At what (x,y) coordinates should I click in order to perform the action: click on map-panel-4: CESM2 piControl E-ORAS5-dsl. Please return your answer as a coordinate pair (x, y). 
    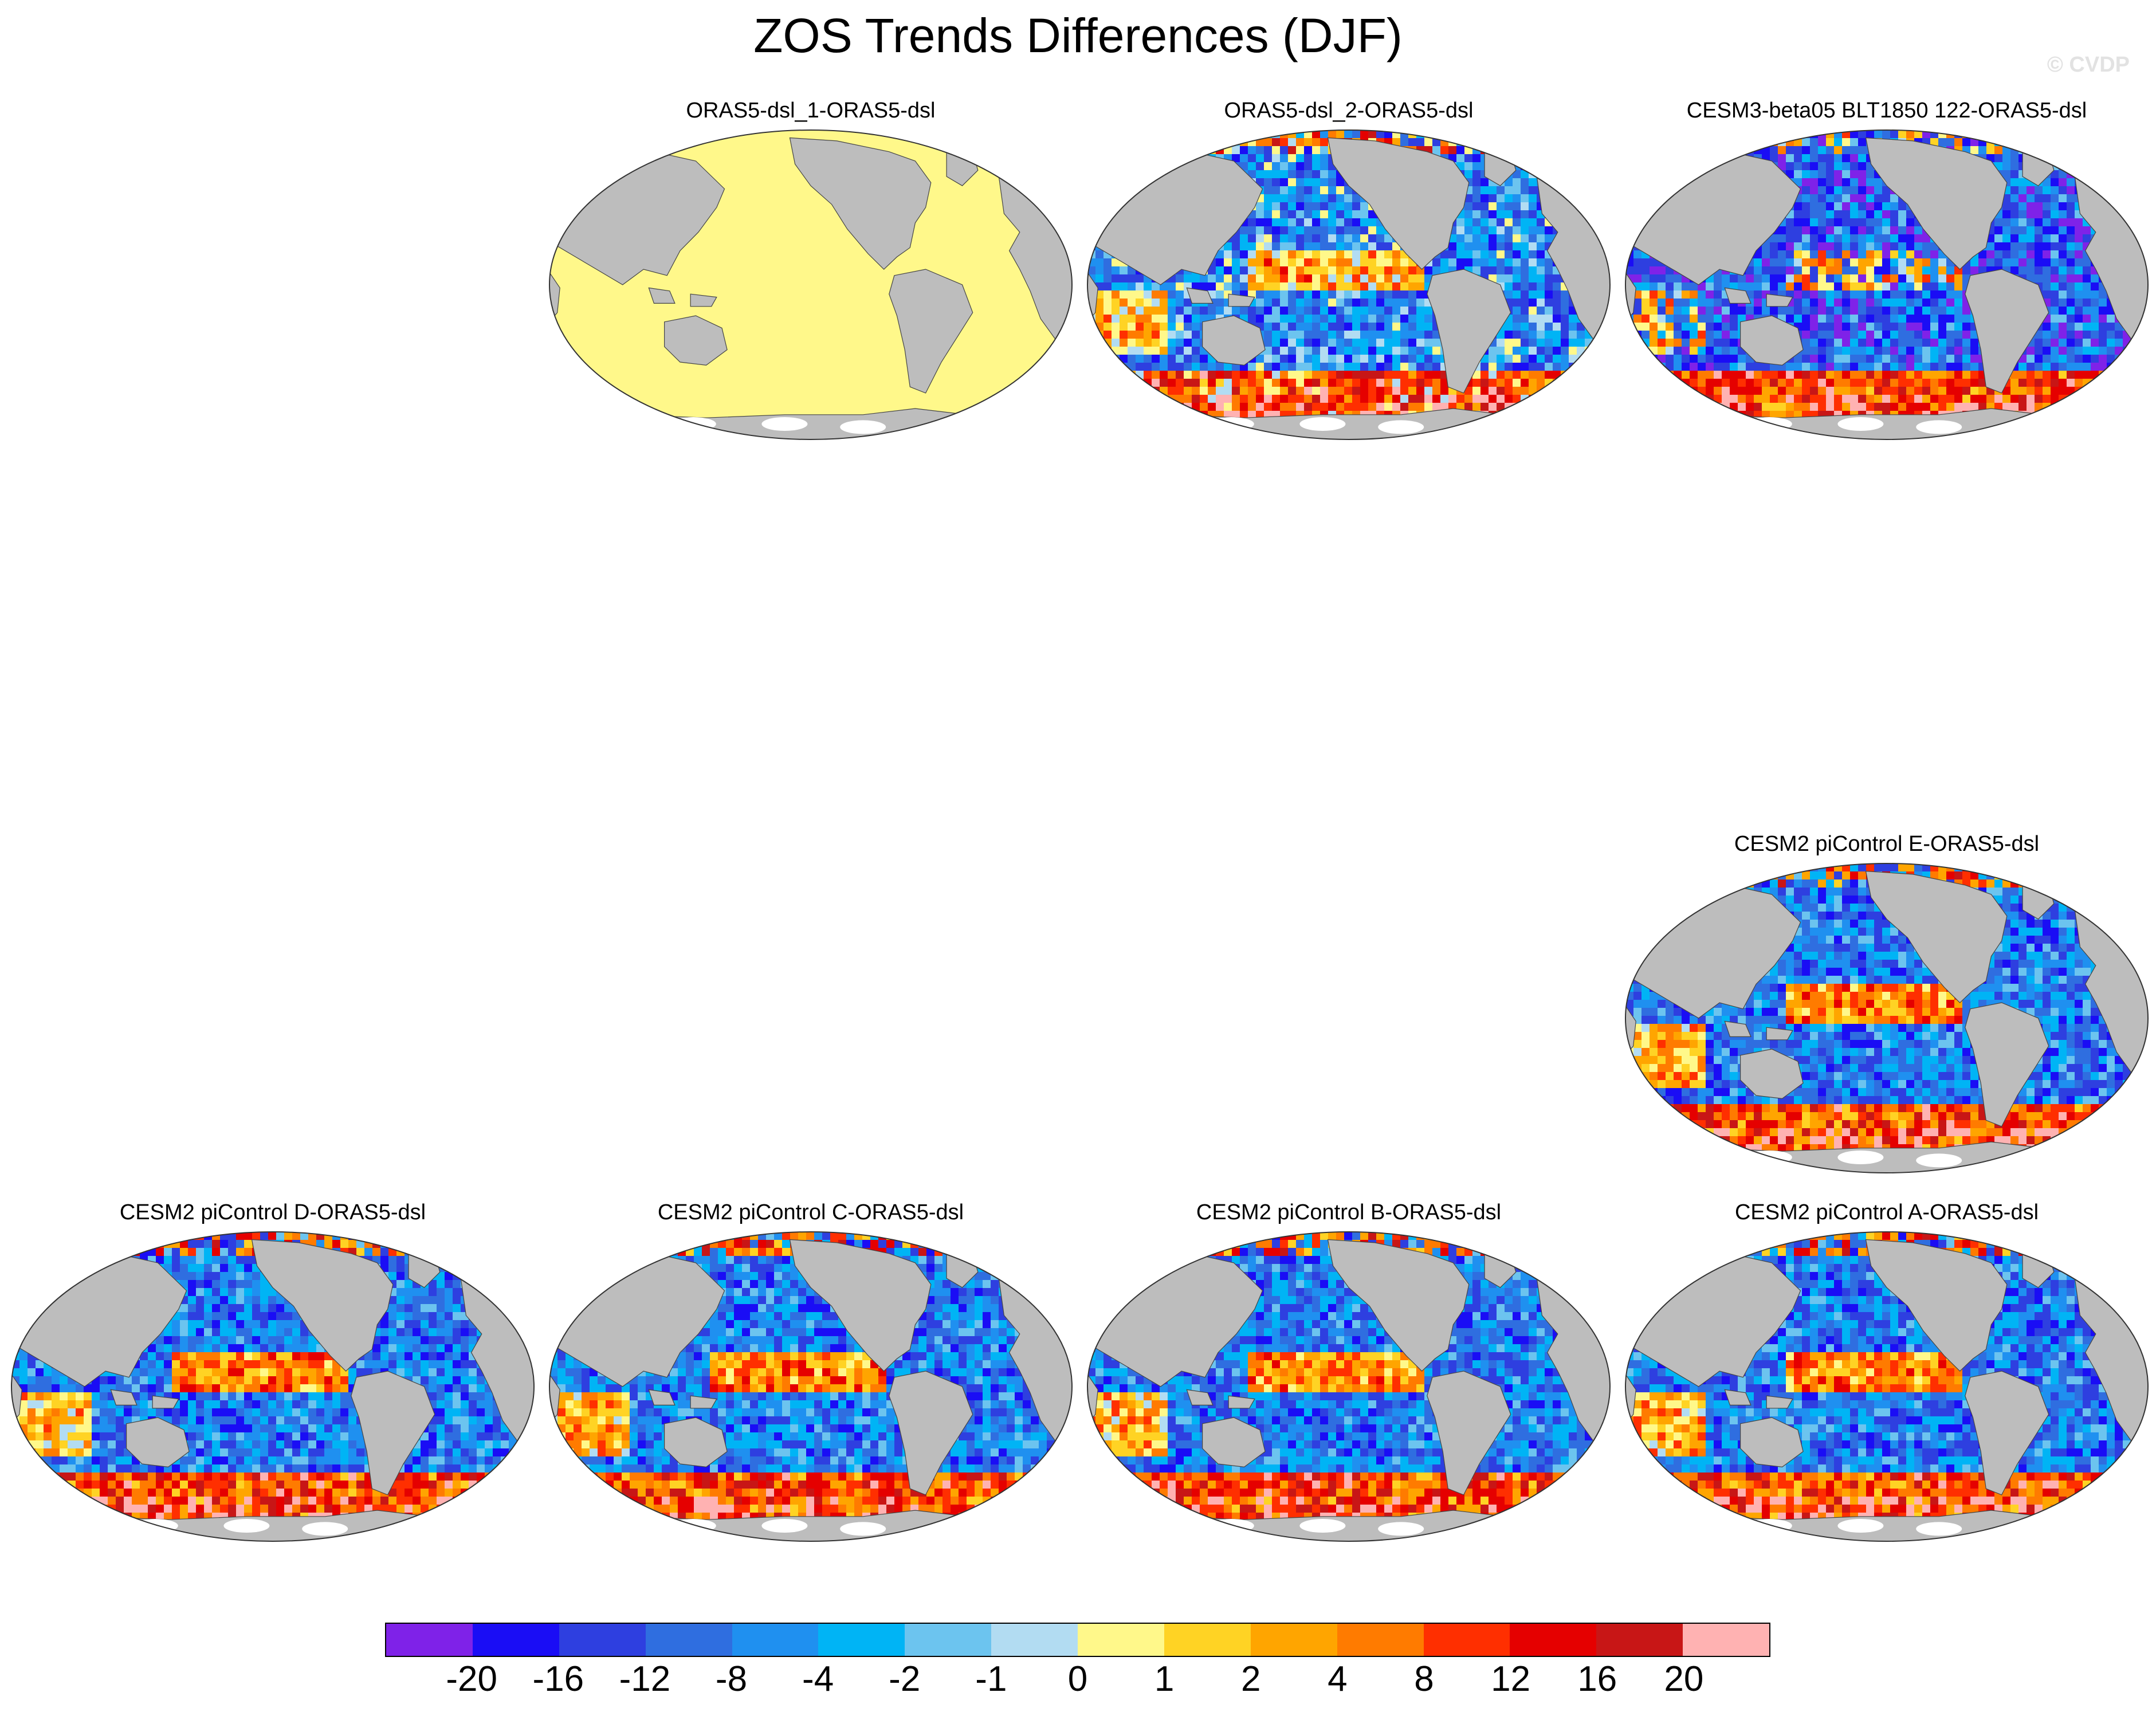
    Looking at the image, I should click on (1886, 1004).